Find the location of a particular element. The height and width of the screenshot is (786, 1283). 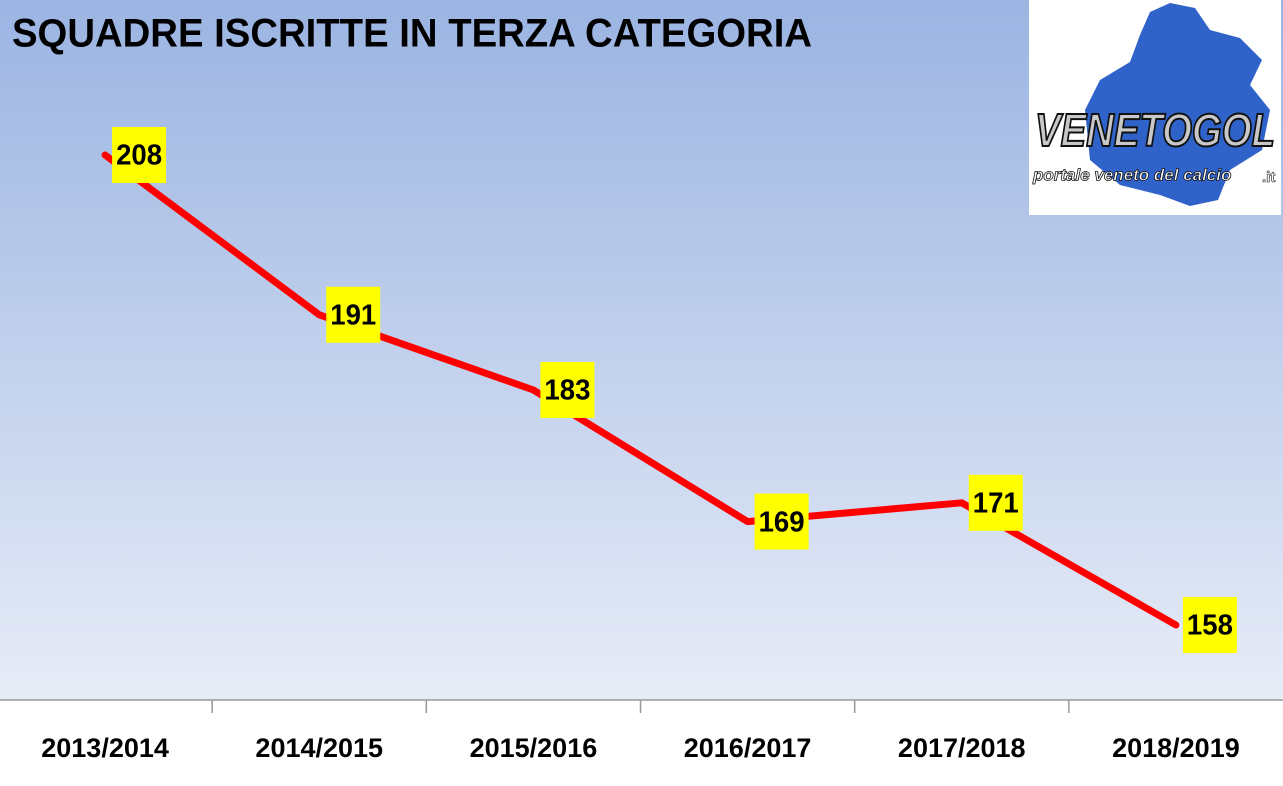

logo: VENETOGOL portale veneto del calcio .it is located at coordinates (1155, 107).